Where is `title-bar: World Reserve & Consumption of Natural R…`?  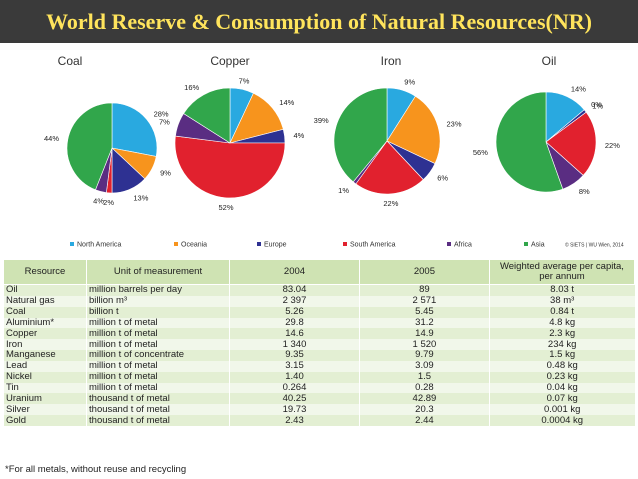 title-bar: World Reserve & Consumption of Natural R… is located at coordinates (319, 21).